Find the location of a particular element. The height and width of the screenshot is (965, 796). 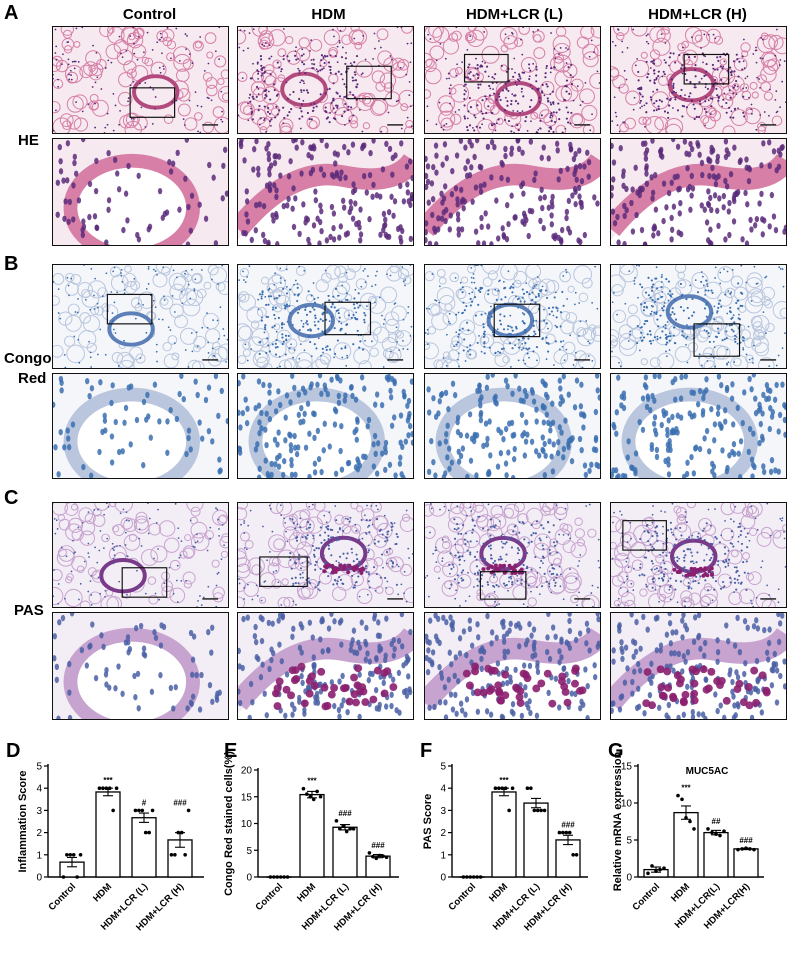

micrograph-congo-red-overview-control is located at coordinates (140, 316).